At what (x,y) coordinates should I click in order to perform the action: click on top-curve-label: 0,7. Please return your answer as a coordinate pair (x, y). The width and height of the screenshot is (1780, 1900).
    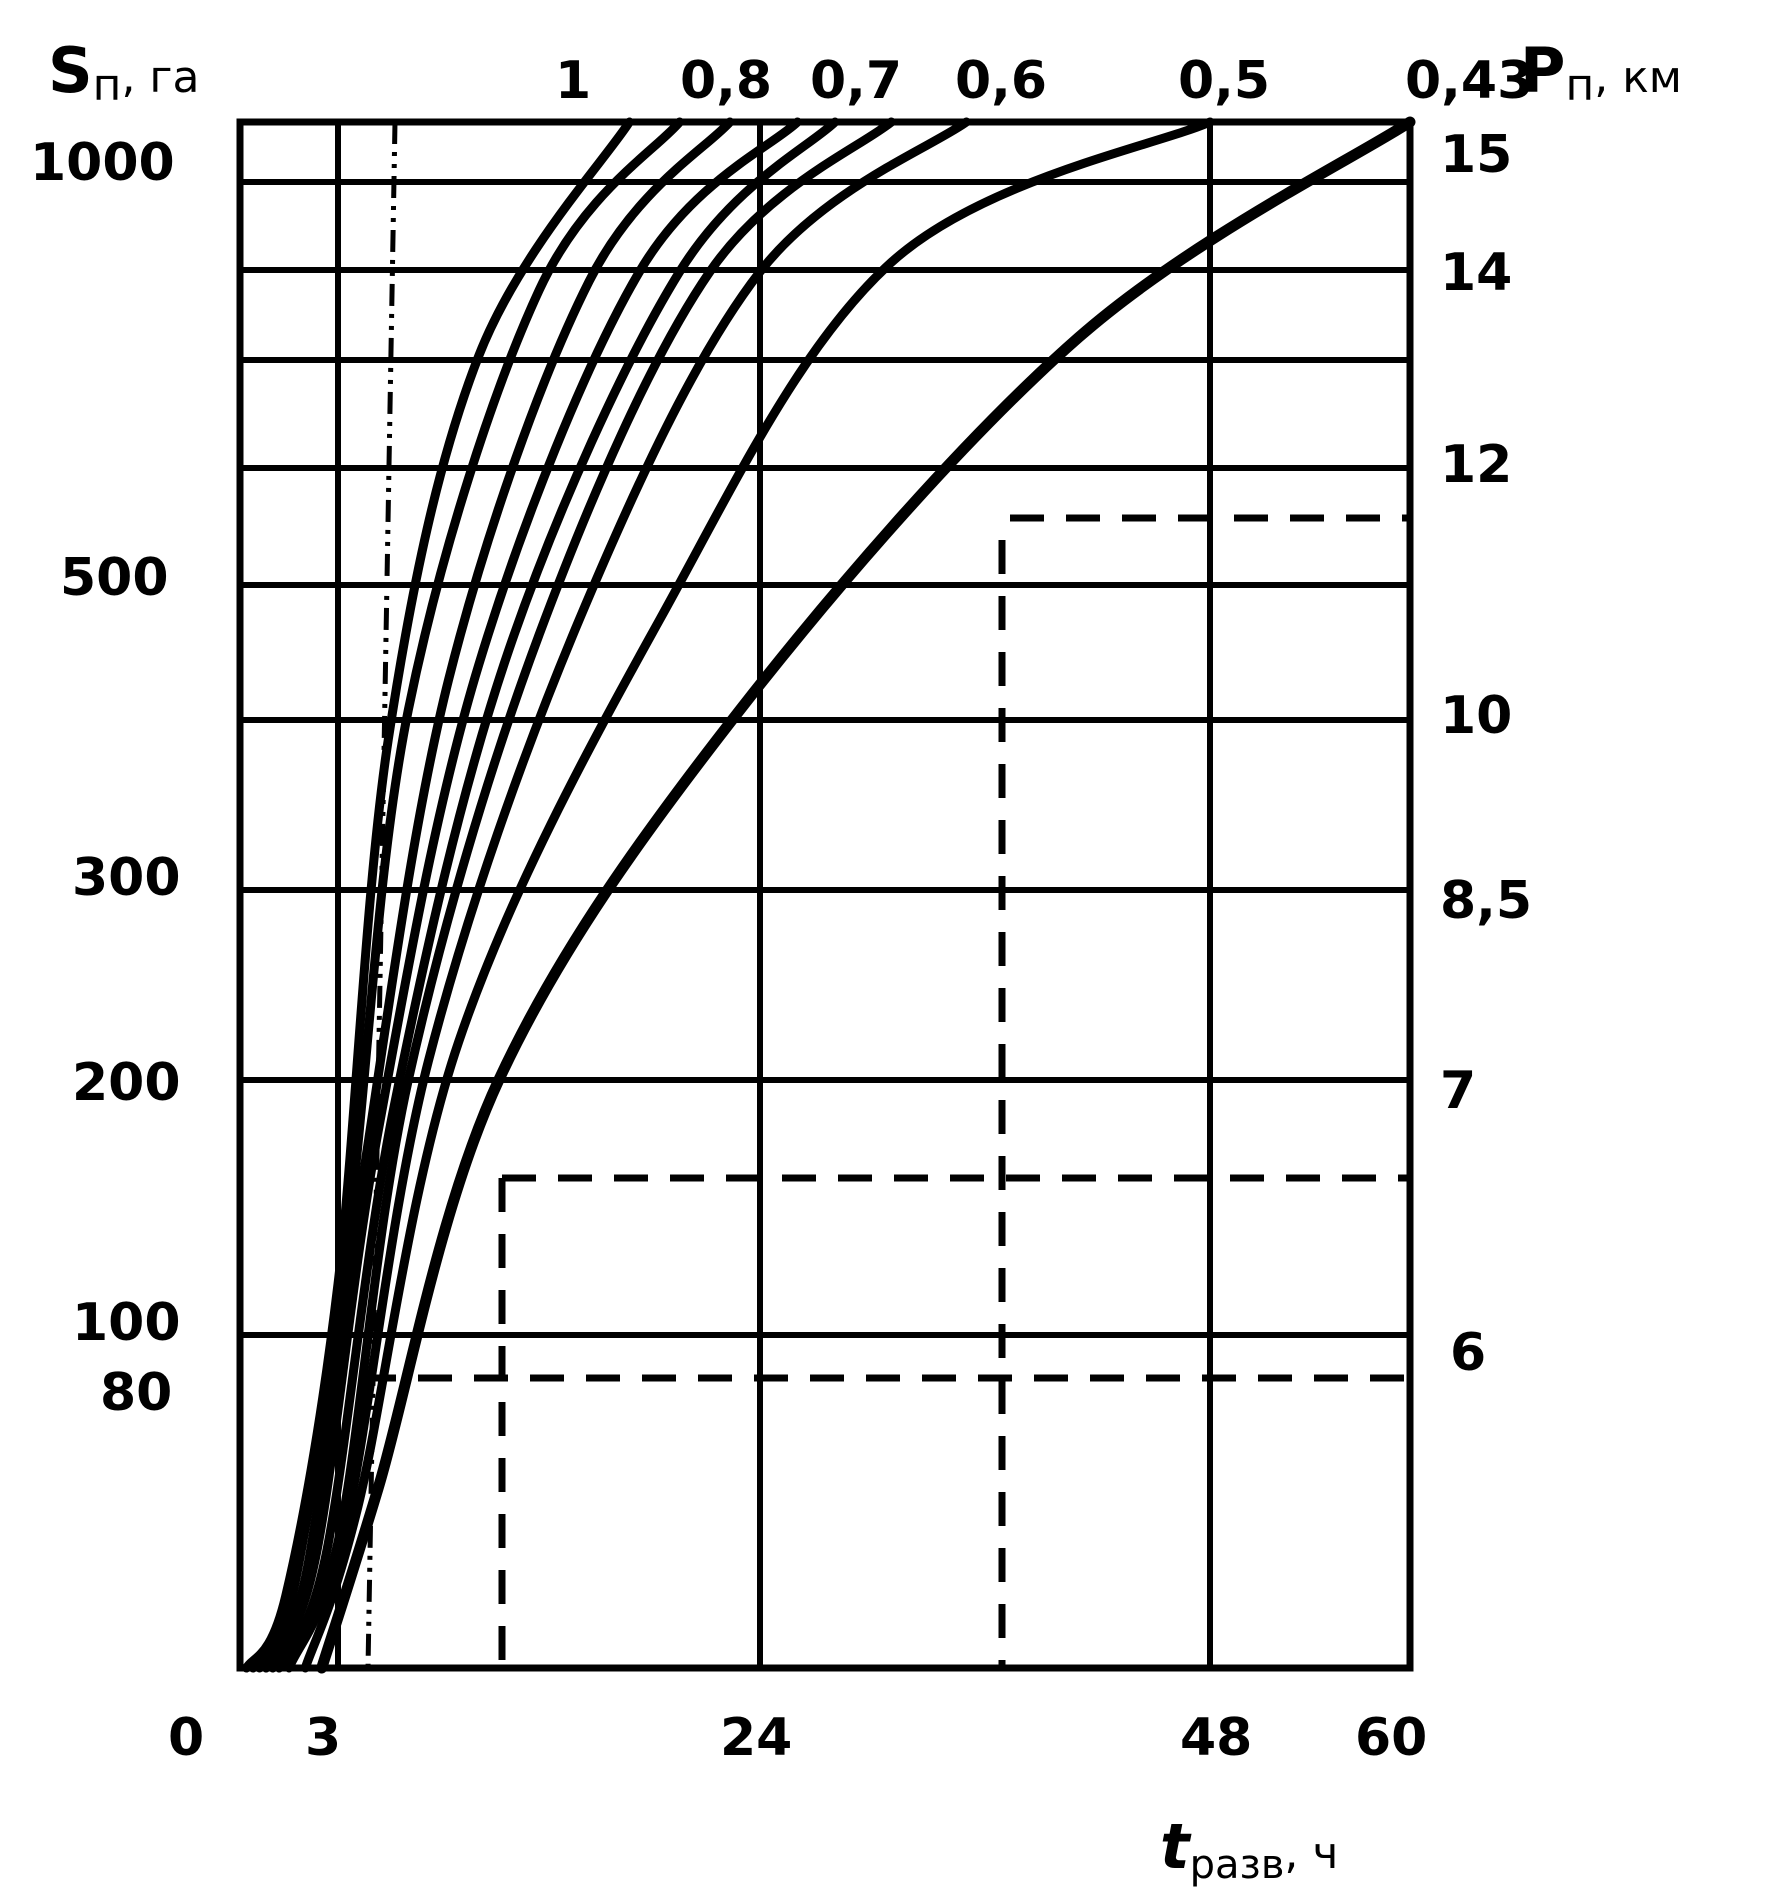
    Looking at the image, I should click on (856, 81).